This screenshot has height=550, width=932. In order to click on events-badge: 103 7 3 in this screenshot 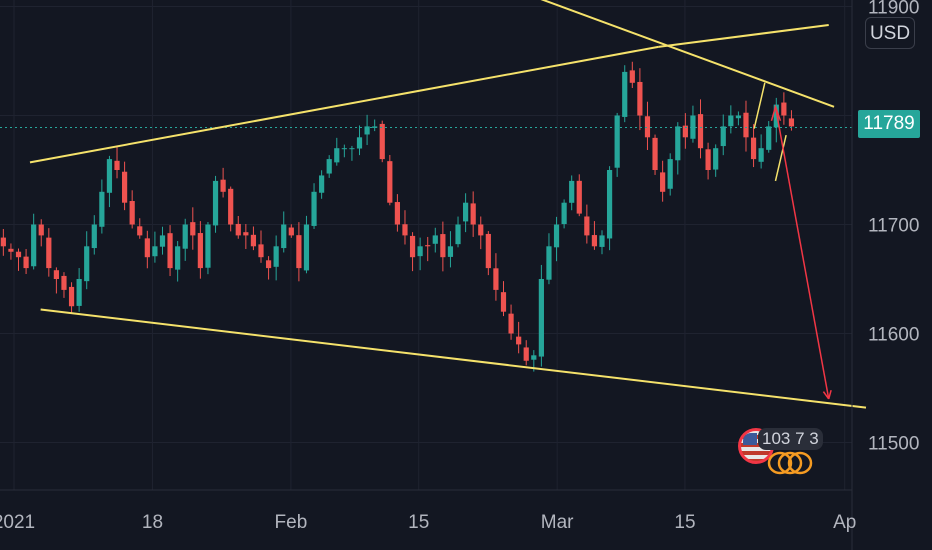, I will do `click(780, 452)`.